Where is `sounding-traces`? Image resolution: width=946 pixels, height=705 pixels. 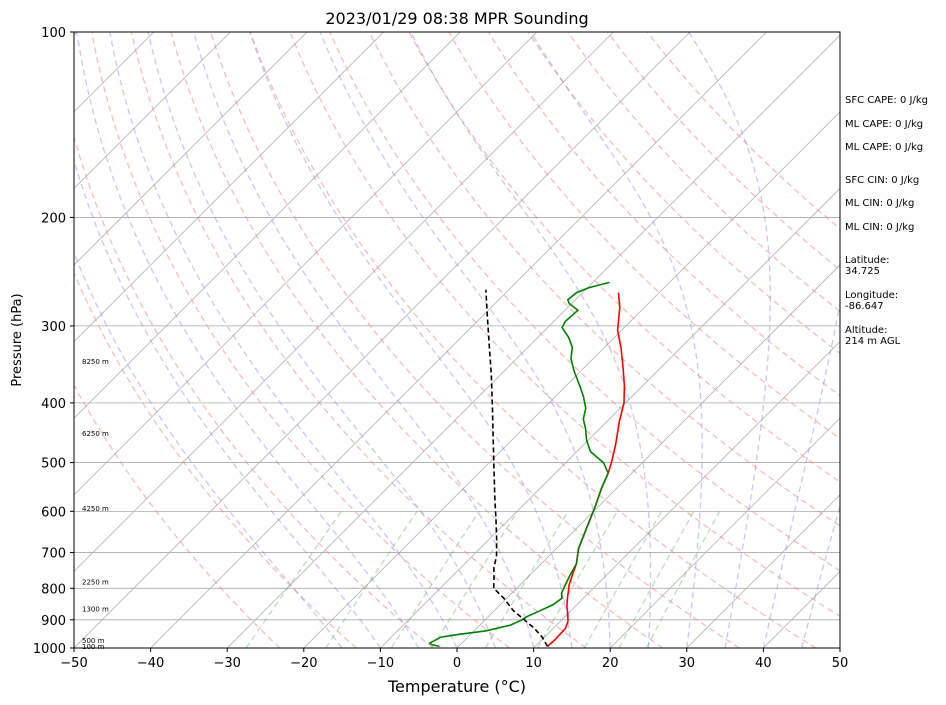
sounding-traces is located at coordinates (527, 464).